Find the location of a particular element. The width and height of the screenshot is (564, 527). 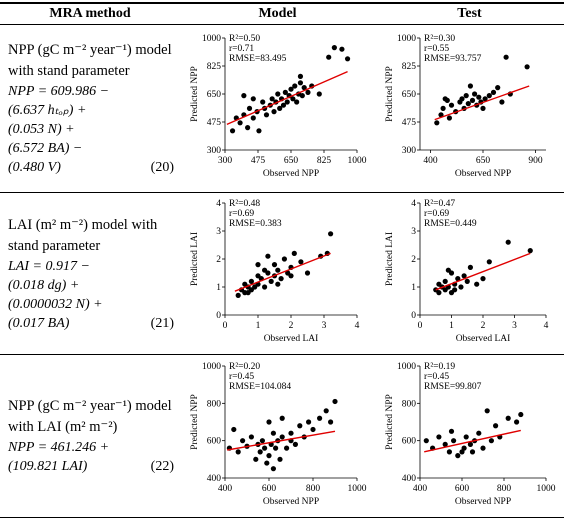

x-tick-label: 1 is located at coordinates (451, 326).